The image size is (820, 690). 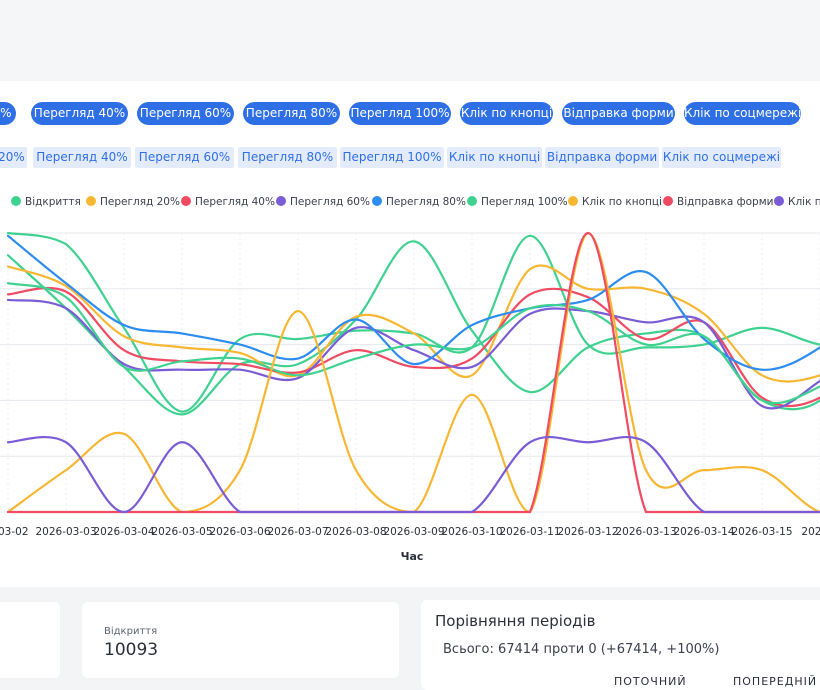 I want to click on x-tick-label: 2026-03-14, so click(x=703, y=532).